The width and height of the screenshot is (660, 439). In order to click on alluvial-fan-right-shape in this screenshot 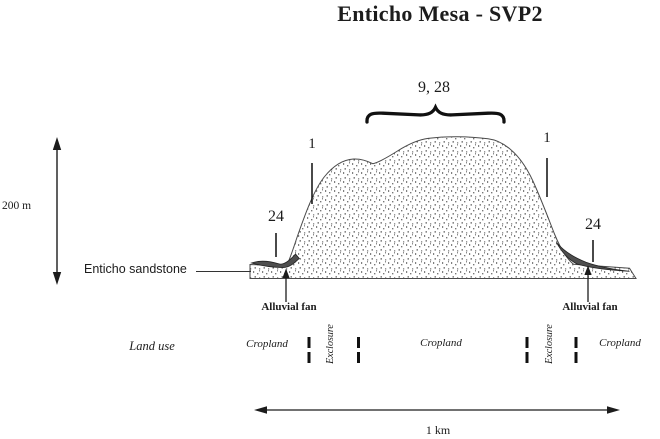, I will do `click(593, 257)`.